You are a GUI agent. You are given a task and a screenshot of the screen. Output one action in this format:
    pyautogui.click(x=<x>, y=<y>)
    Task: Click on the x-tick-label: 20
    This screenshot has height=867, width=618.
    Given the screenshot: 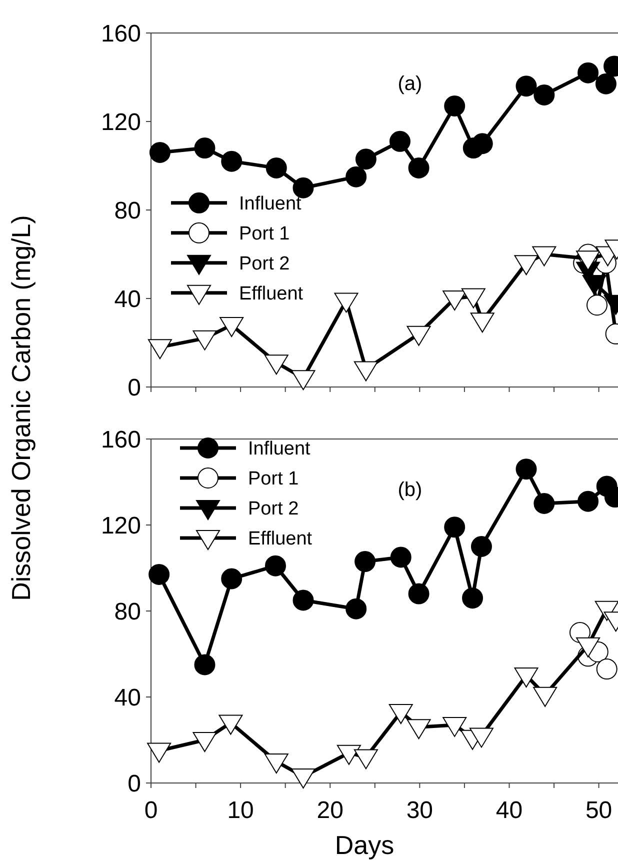 What is the action you would take?
    pyautogui.click(x=330, y=810)
    